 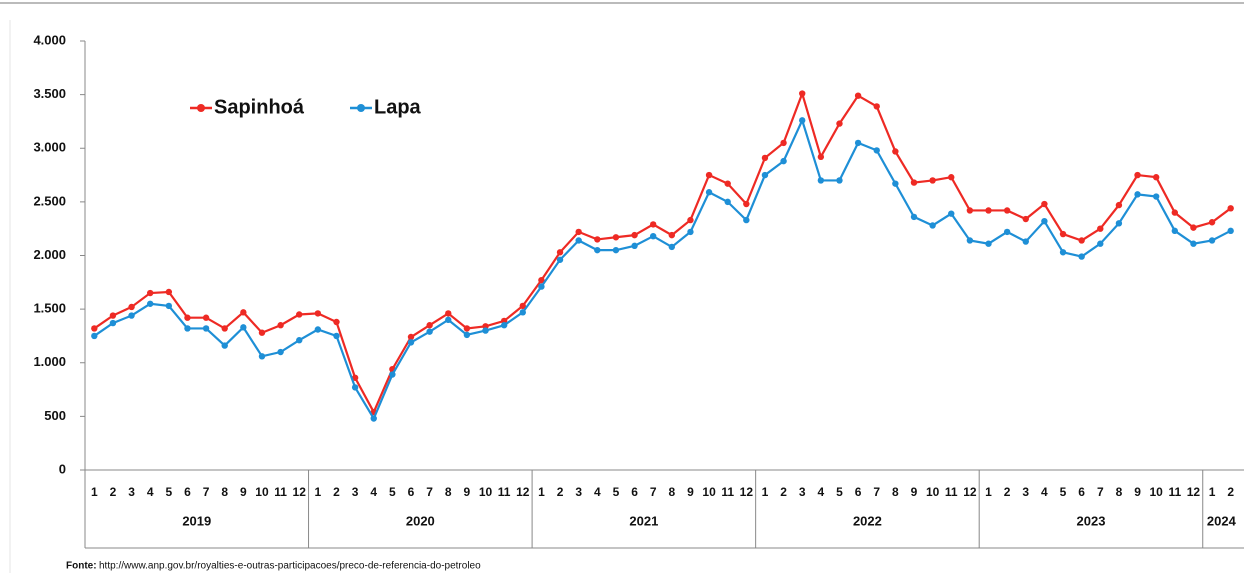 I want to click on x-tick-label: 4, so click(x=1044, y=492).